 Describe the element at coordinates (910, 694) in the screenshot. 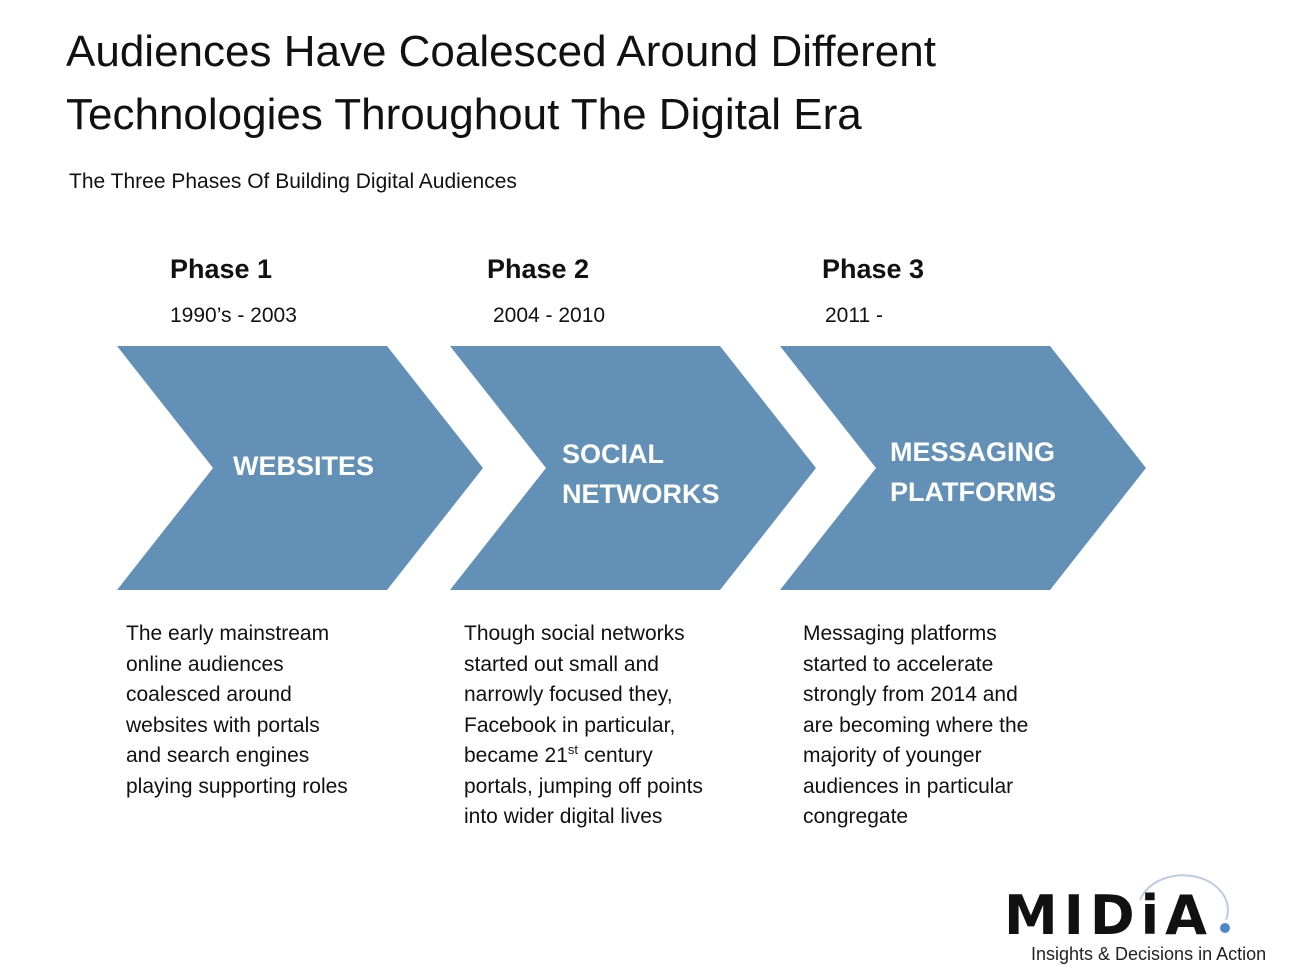

I see `phase-3-description-line: strongly from 2014 and` at that location.